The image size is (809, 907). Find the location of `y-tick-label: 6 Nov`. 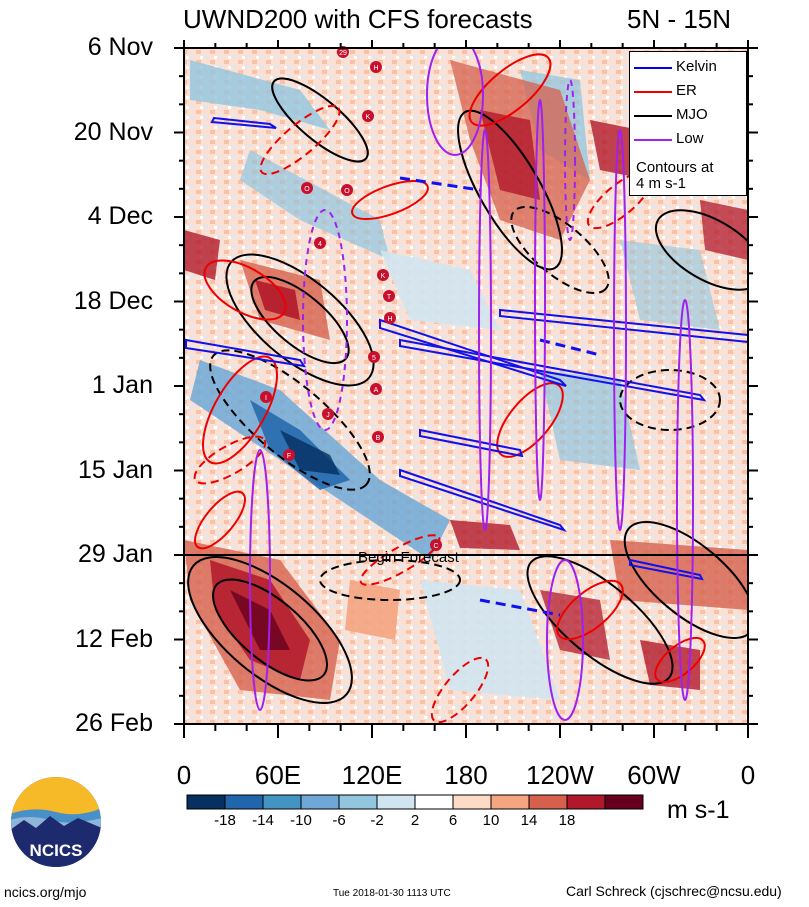

y-tick-label: 6 Nov is located at coordinates (120, 47).